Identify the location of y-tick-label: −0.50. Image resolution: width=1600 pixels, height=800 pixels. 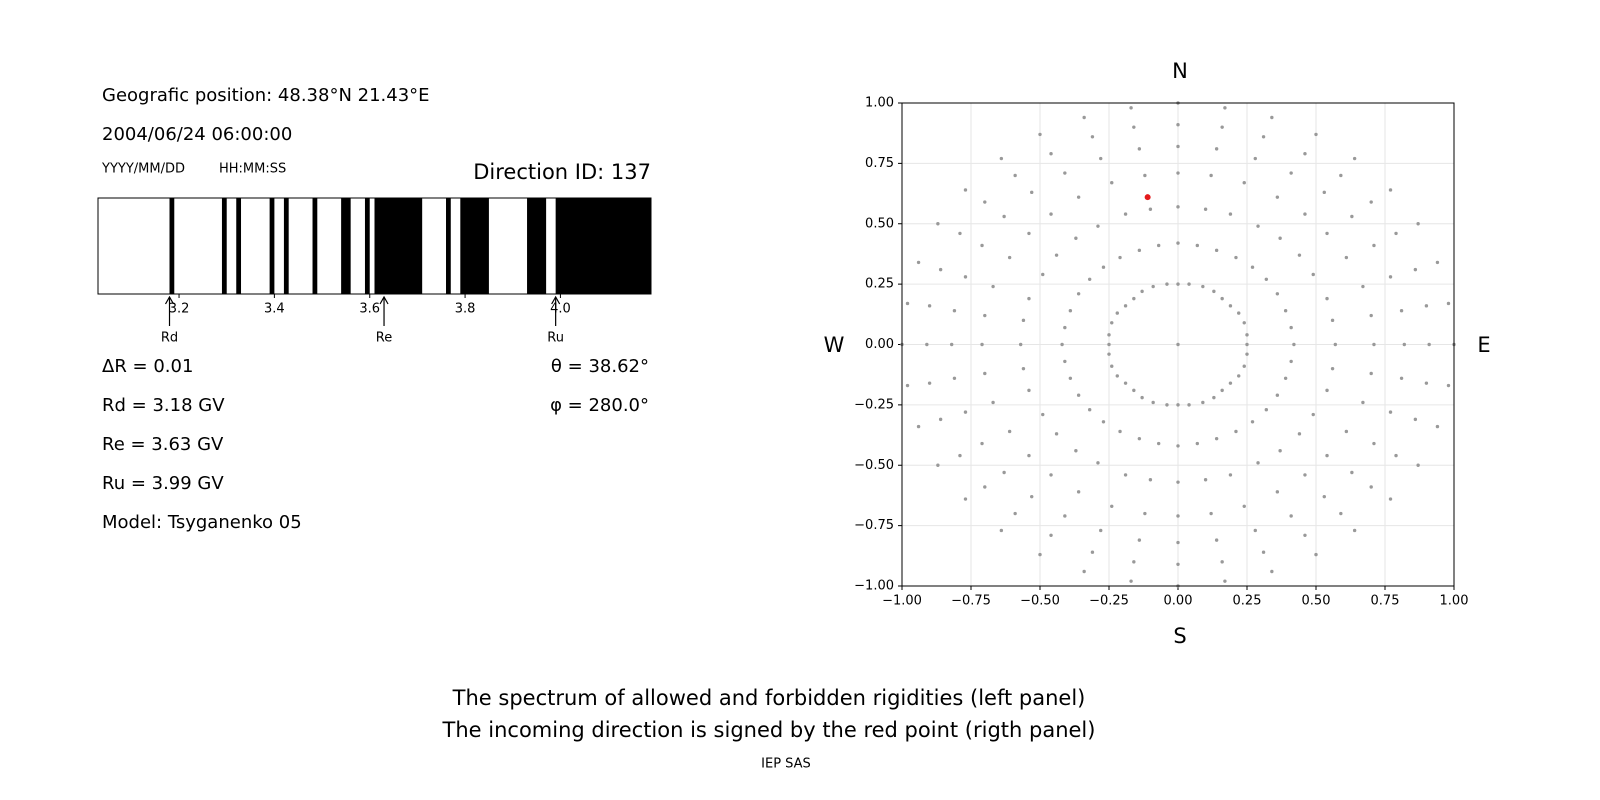
(874, 465).